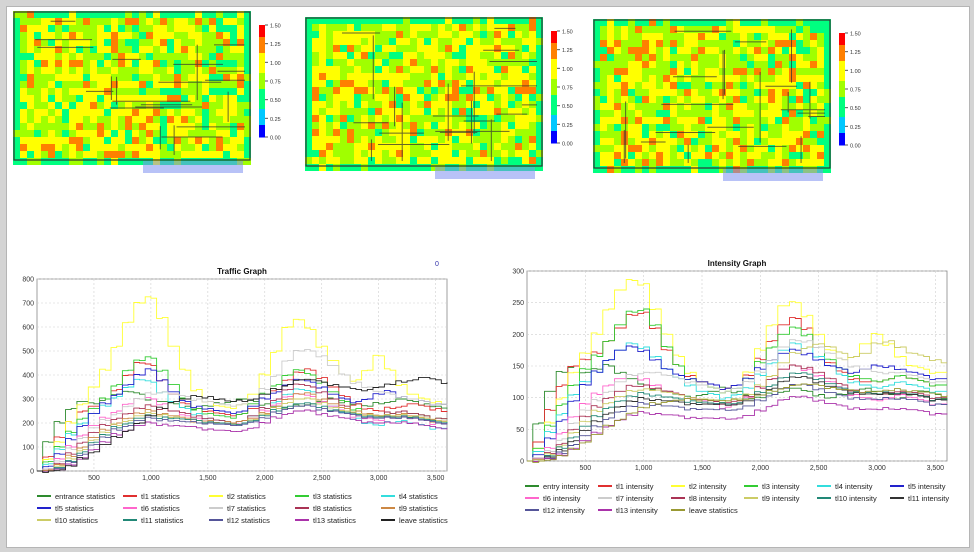  What do you see at coordinates (564, 510) in the screenshot?
I see `legend-label: tl12 intensity` at bounding box center [564, 510].